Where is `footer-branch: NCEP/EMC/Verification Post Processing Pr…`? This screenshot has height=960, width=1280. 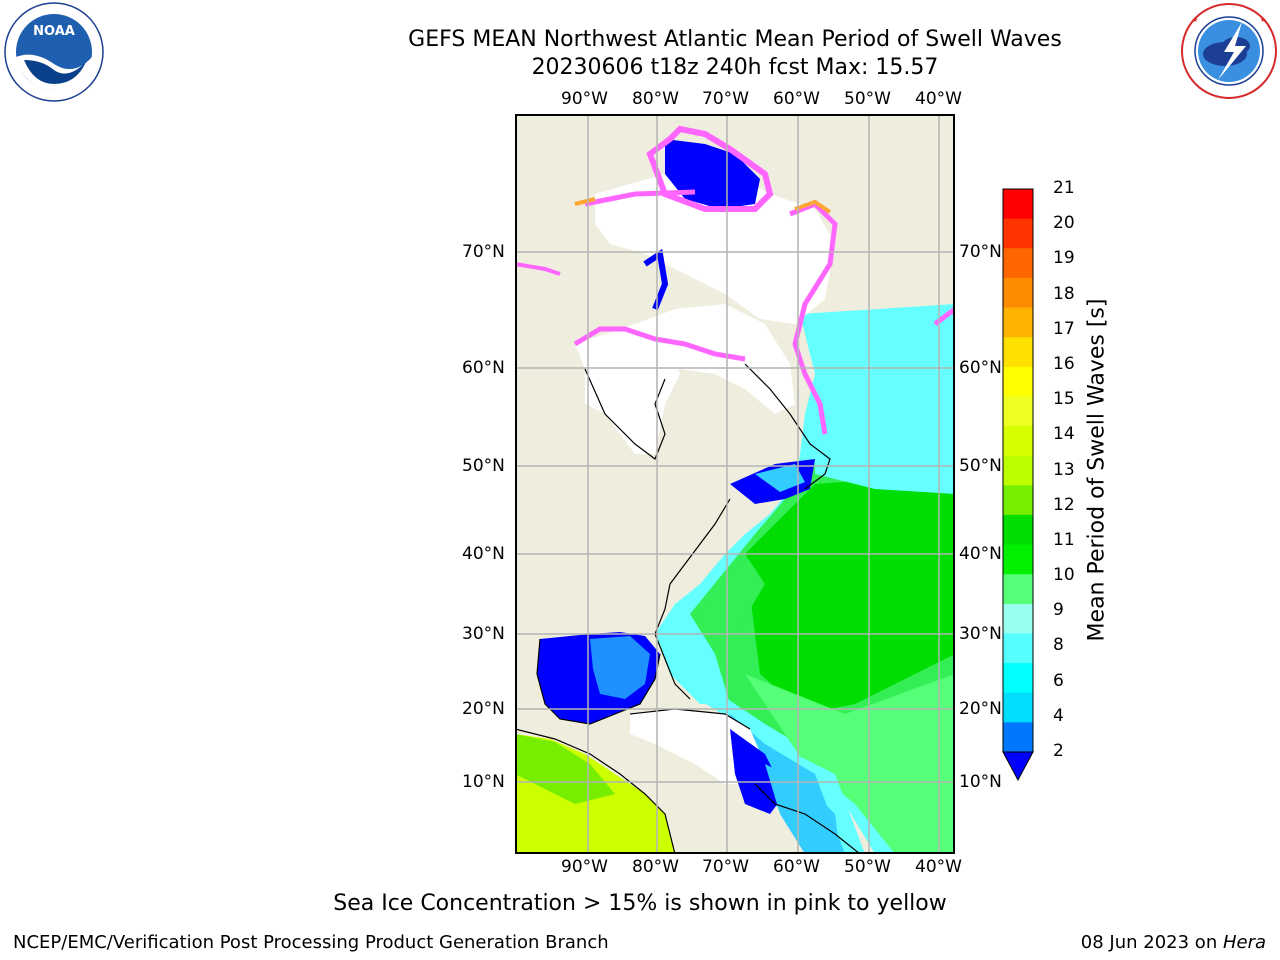
footer-branch: NCEP/EMC/Verification Post Processing Pr… is located at coordinates (311, 942).